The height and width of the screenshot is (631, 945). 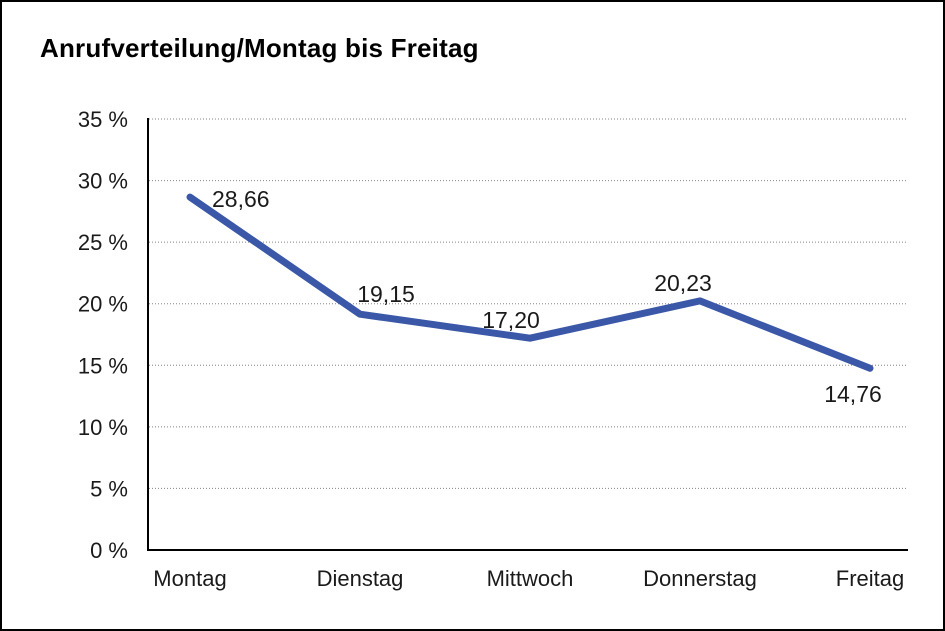 What do you see at coordinates (530, 578) in the screenshot?
I see `x-category-label: Mittwoch` at bounding box center [530, 578].